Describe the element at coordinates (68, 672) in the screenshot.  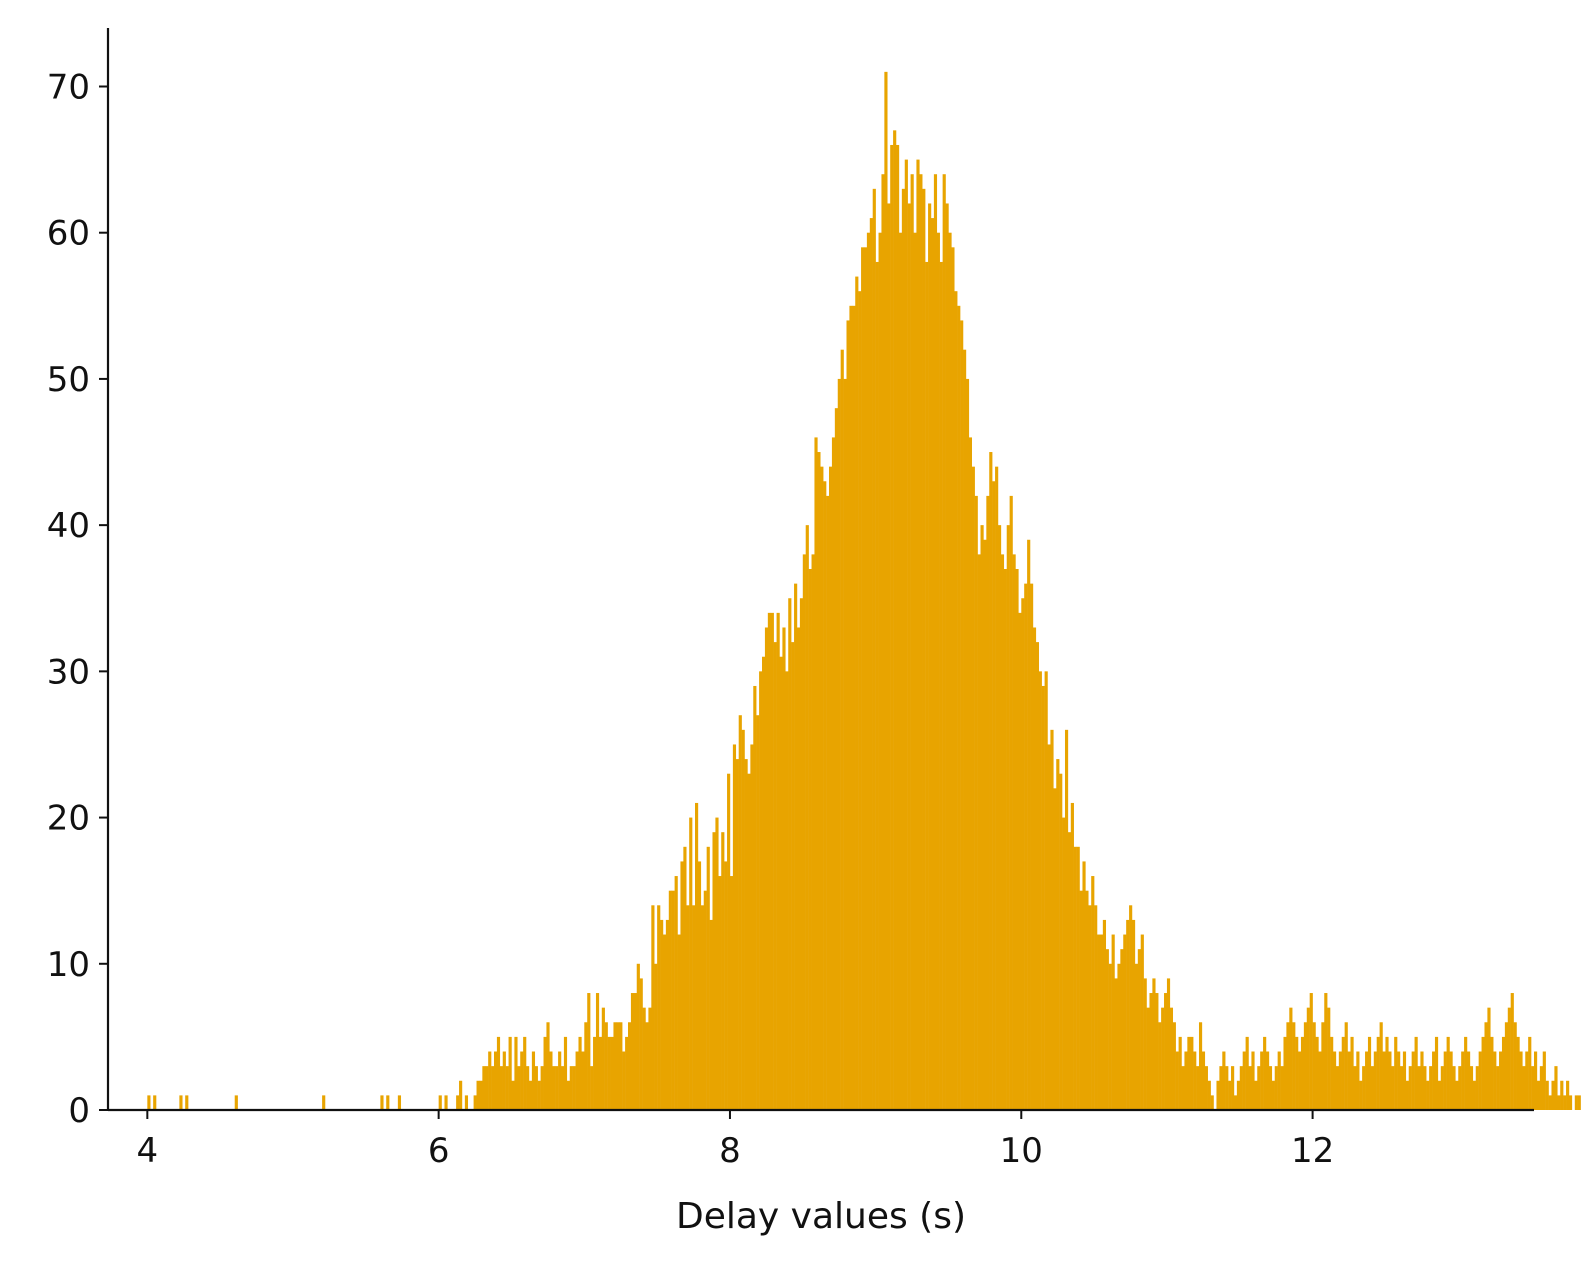
I see `y-tick-label: 30` at that location.